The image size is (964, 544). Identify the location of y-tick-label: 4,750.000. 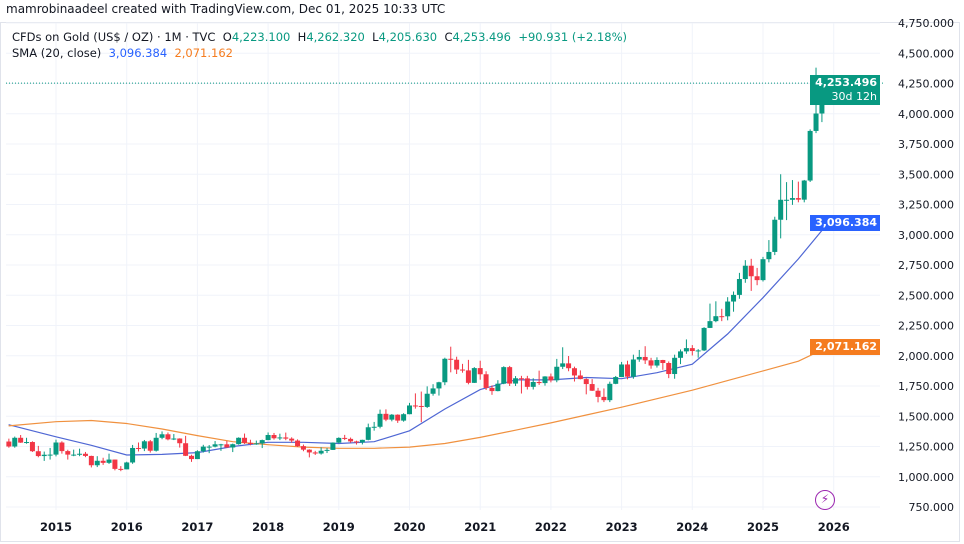
(926, 23).